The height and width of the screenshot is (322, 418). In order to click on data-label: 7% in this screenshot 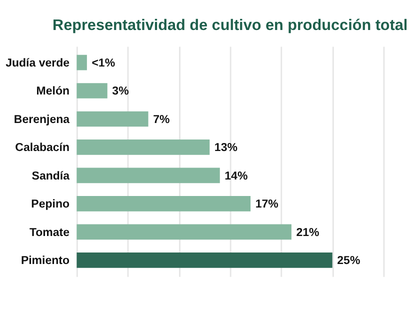, I will do `click(161, 120)`.